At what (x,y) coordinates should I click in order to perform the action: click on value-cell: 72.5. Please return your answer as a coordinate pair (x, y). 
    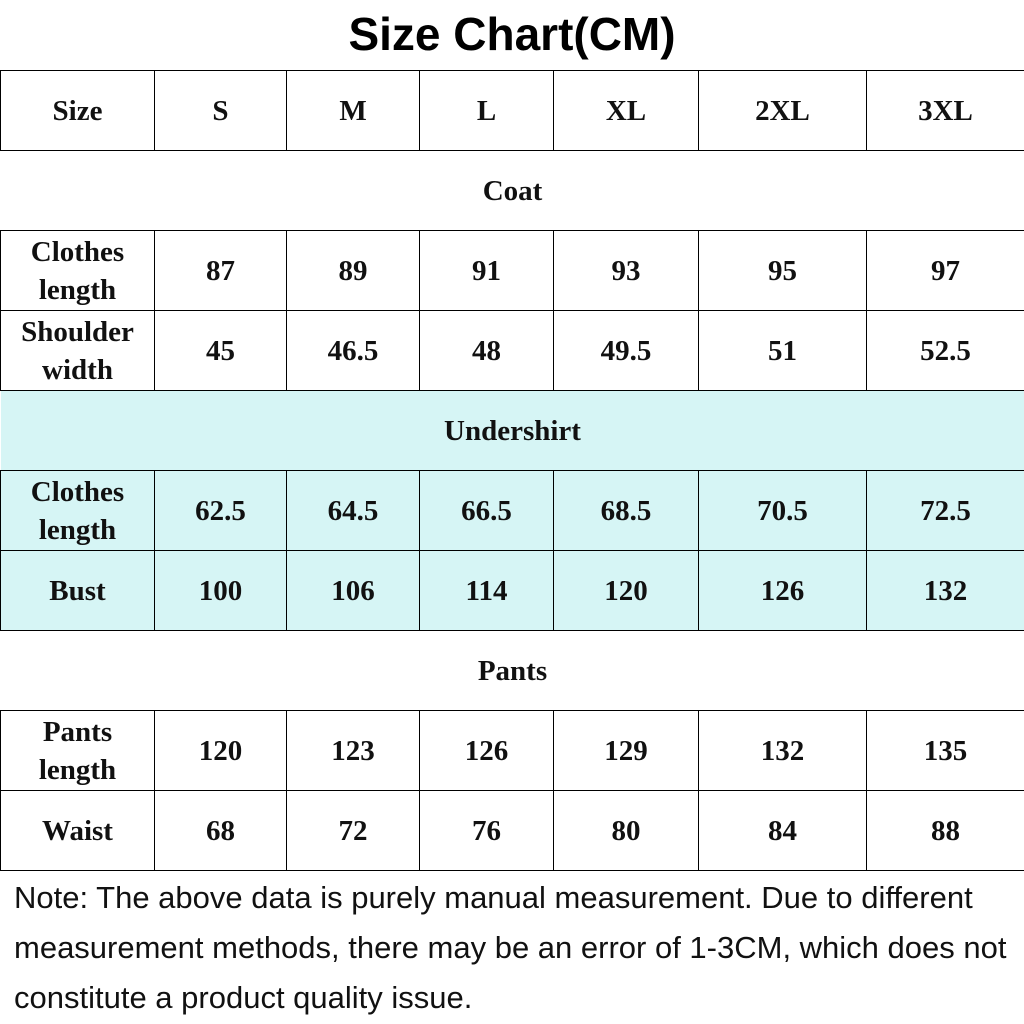
    Looking at the image, I should click on (945, 510).